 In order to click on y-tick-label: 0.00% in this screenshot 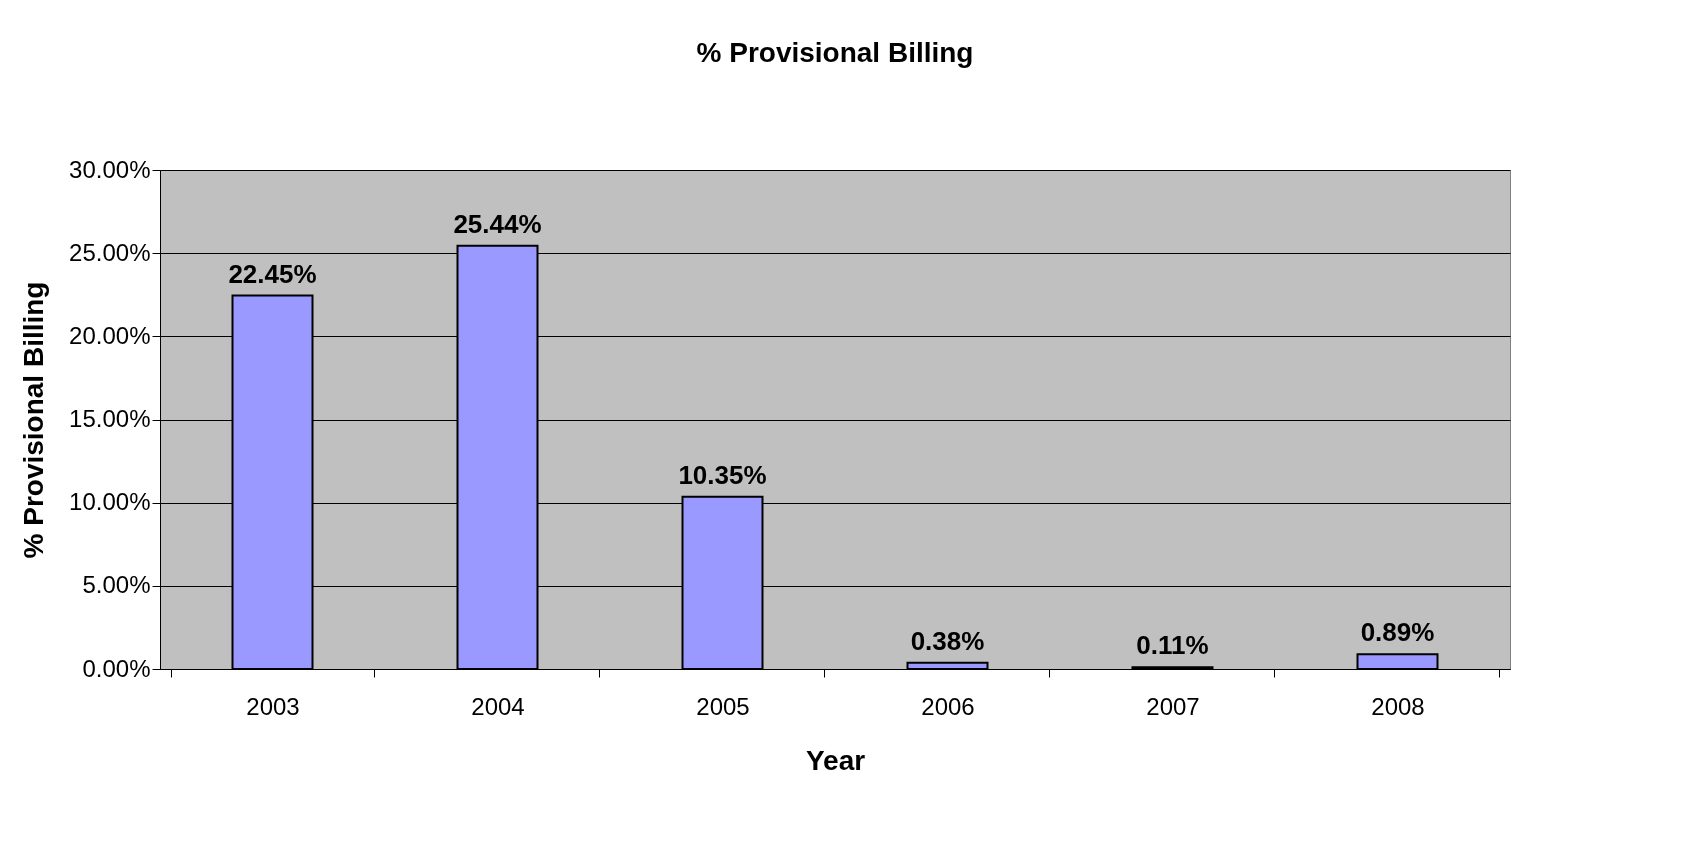, I will do `click(116, 668)`.